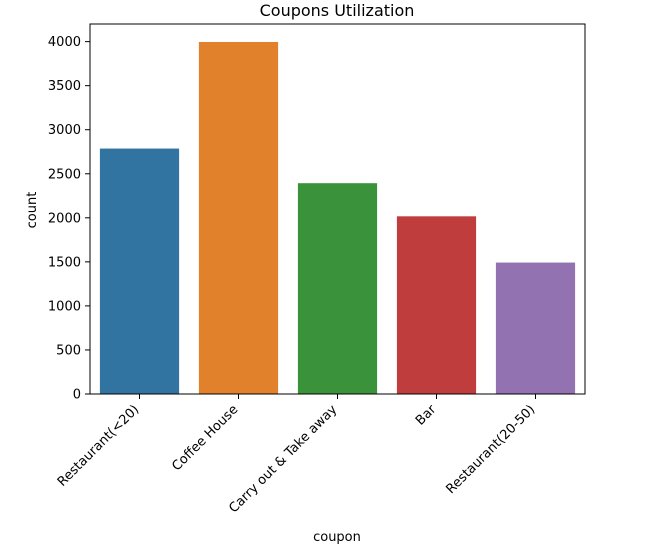 This screenshot has width=648, height=554. I want to click on x-tick-label-3: Bar, so click(426, 415).